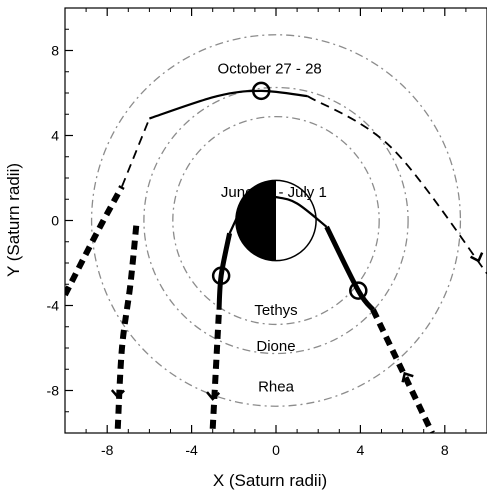 Image resolution: width=487 pixels, height=493 pixels. What do you see at coordinates (270, 69) in the screenshot?
I see `trajectory-0-date-label: October 27 - 28` at bounding box center [270, 69].